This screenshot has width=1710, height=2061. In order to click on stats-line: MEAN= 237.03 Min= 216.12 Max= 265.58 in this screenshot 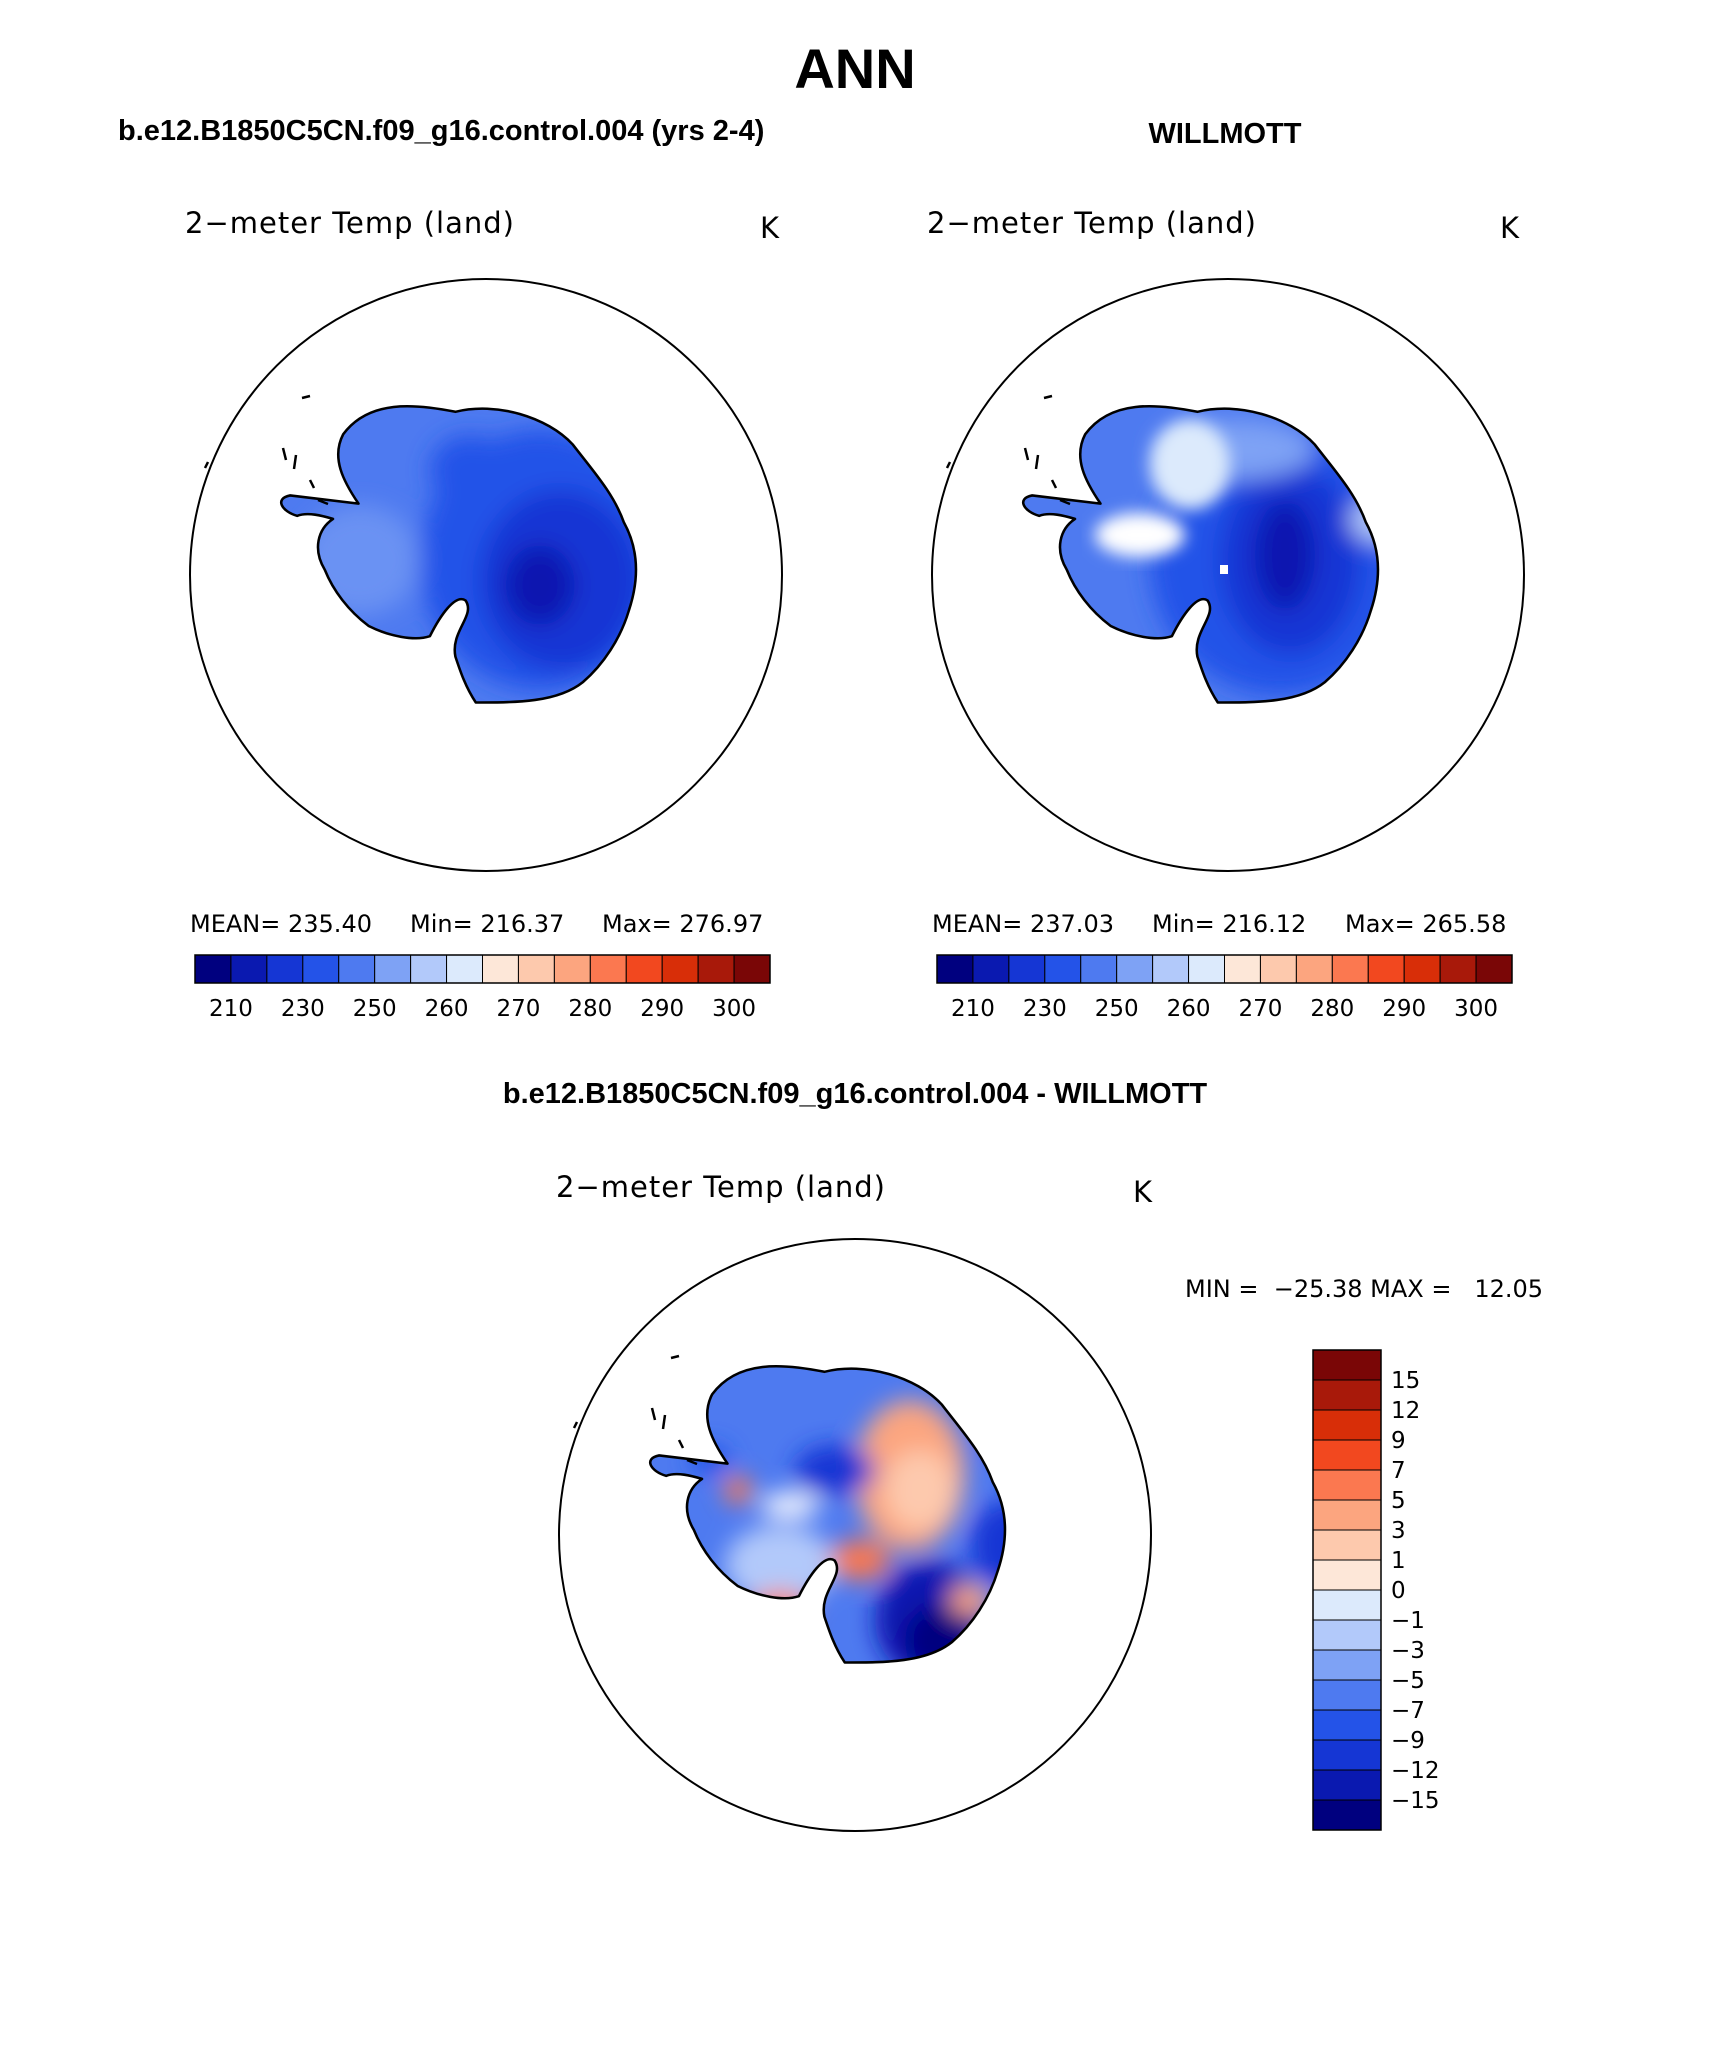, I will do `click(1219, 924)`.